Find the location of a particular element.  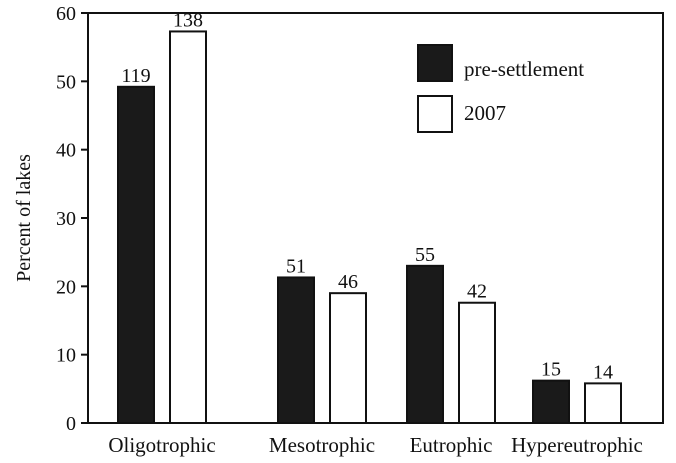

y-tick-label: 0 is located at coordinates (71, 424).